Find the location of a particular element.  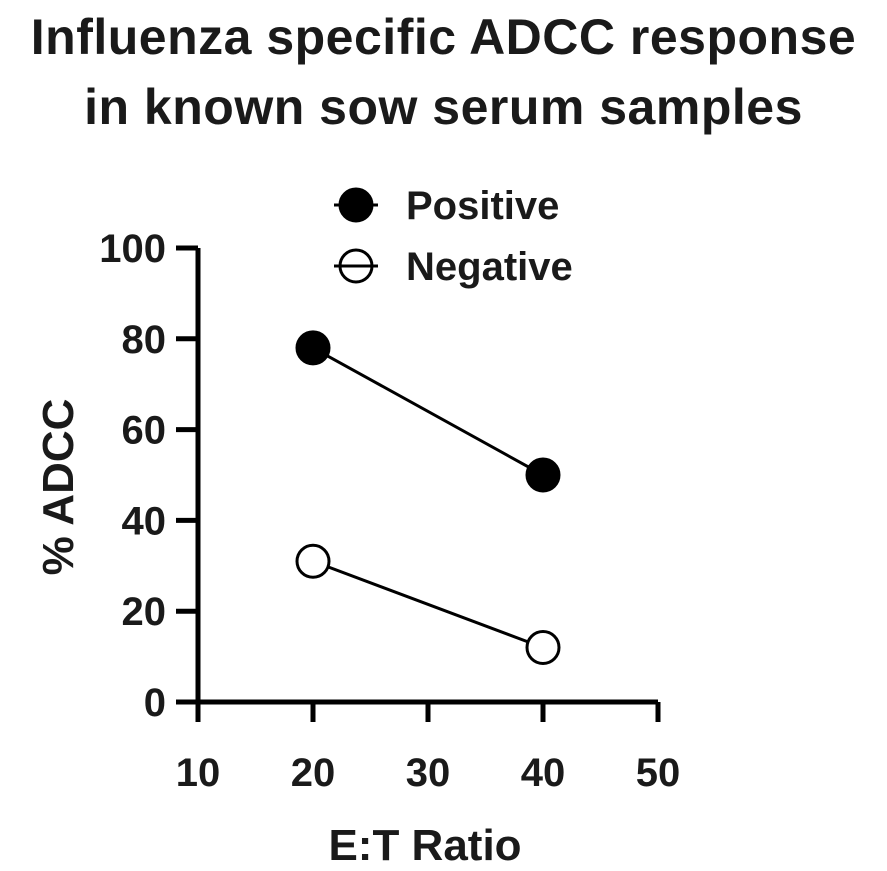

y-ticks: 0 20 40 60 80 100 is located at coordinates (148, 476).